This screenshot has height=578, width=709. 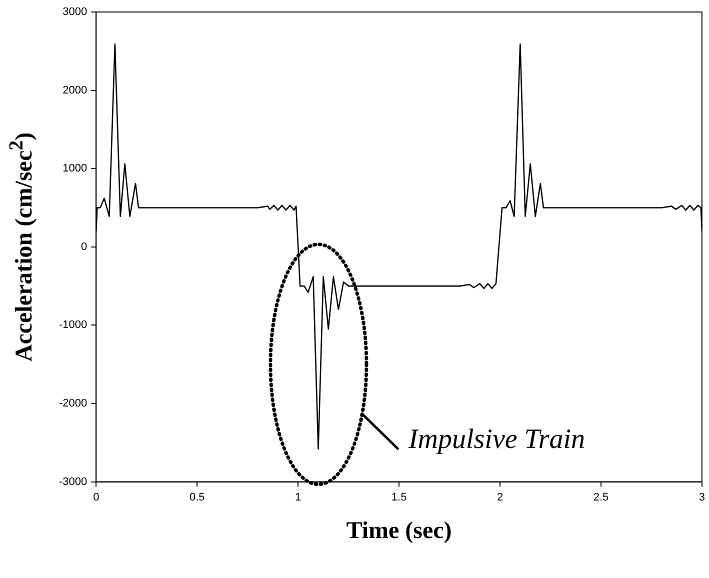 What do you see at coordinates (75, 90) in the screenshot?
I see `y-tick-label: 2000` at bounding box center [75, 90].